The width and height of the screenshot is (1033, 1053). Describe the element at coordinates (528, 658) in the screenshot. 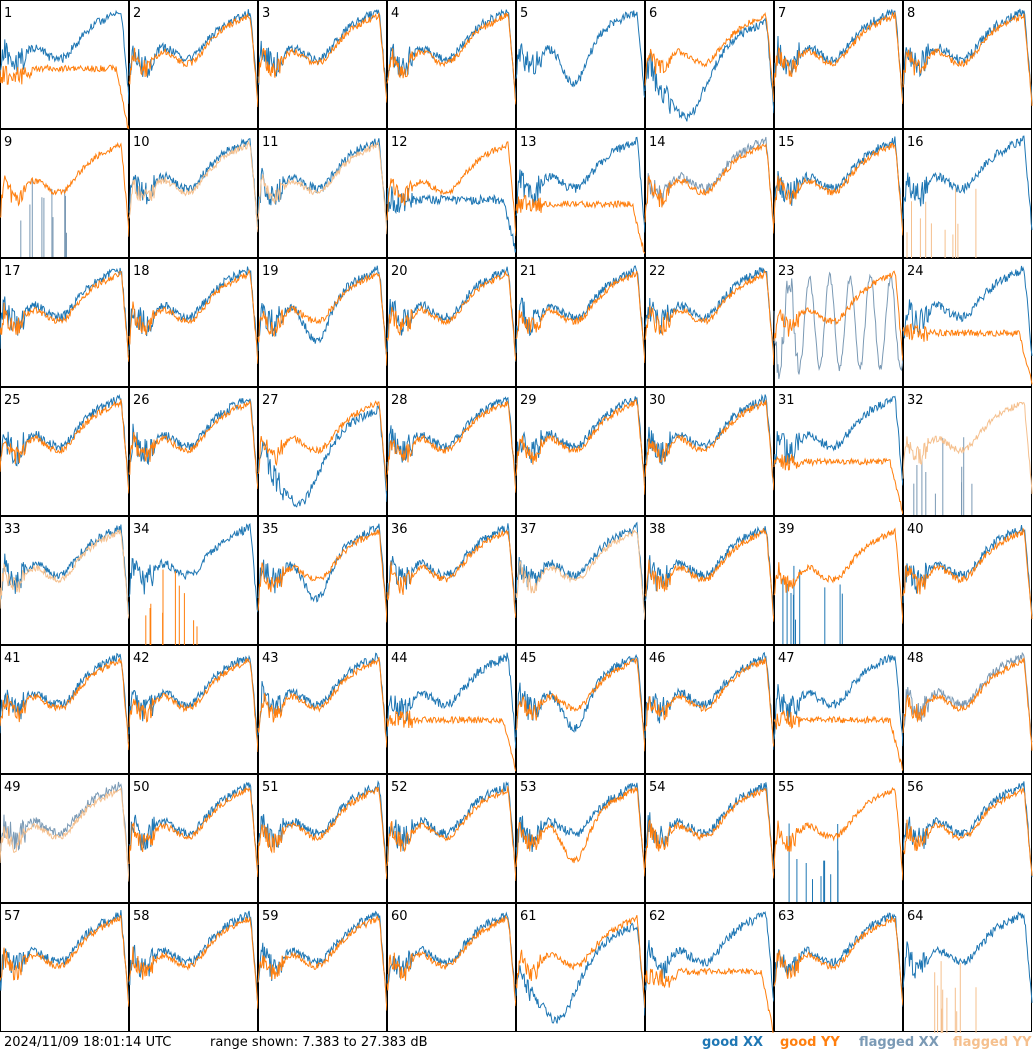

I see `panel-label: 45` at that location.